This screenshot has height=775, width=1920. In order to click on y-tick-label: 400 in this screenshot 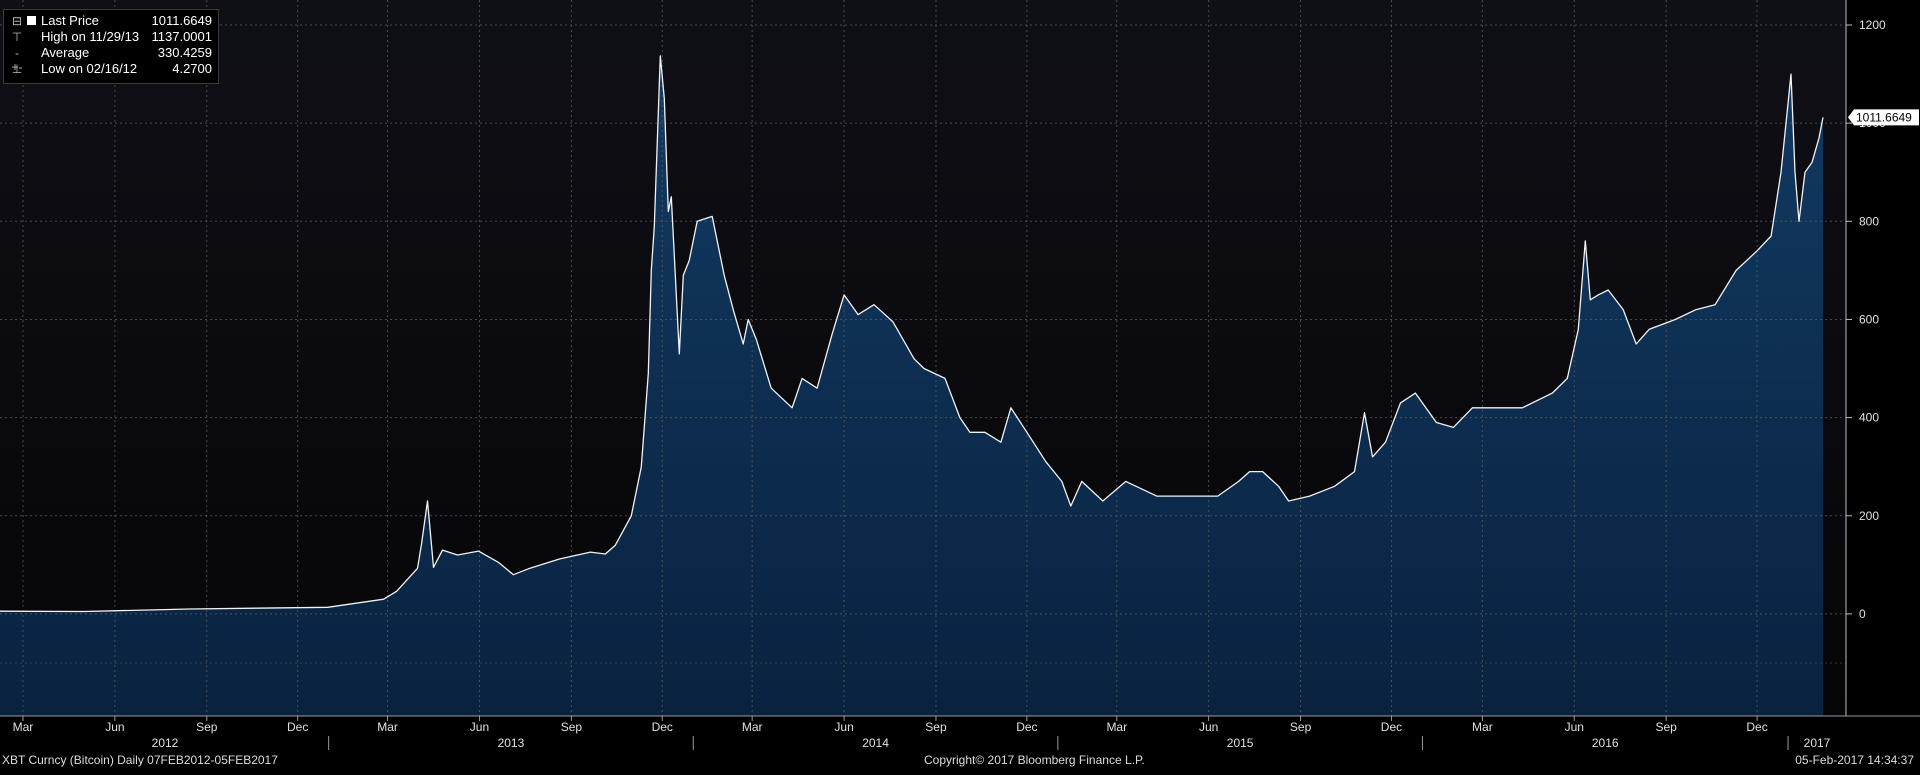, I will do `click(1869, 418)`.